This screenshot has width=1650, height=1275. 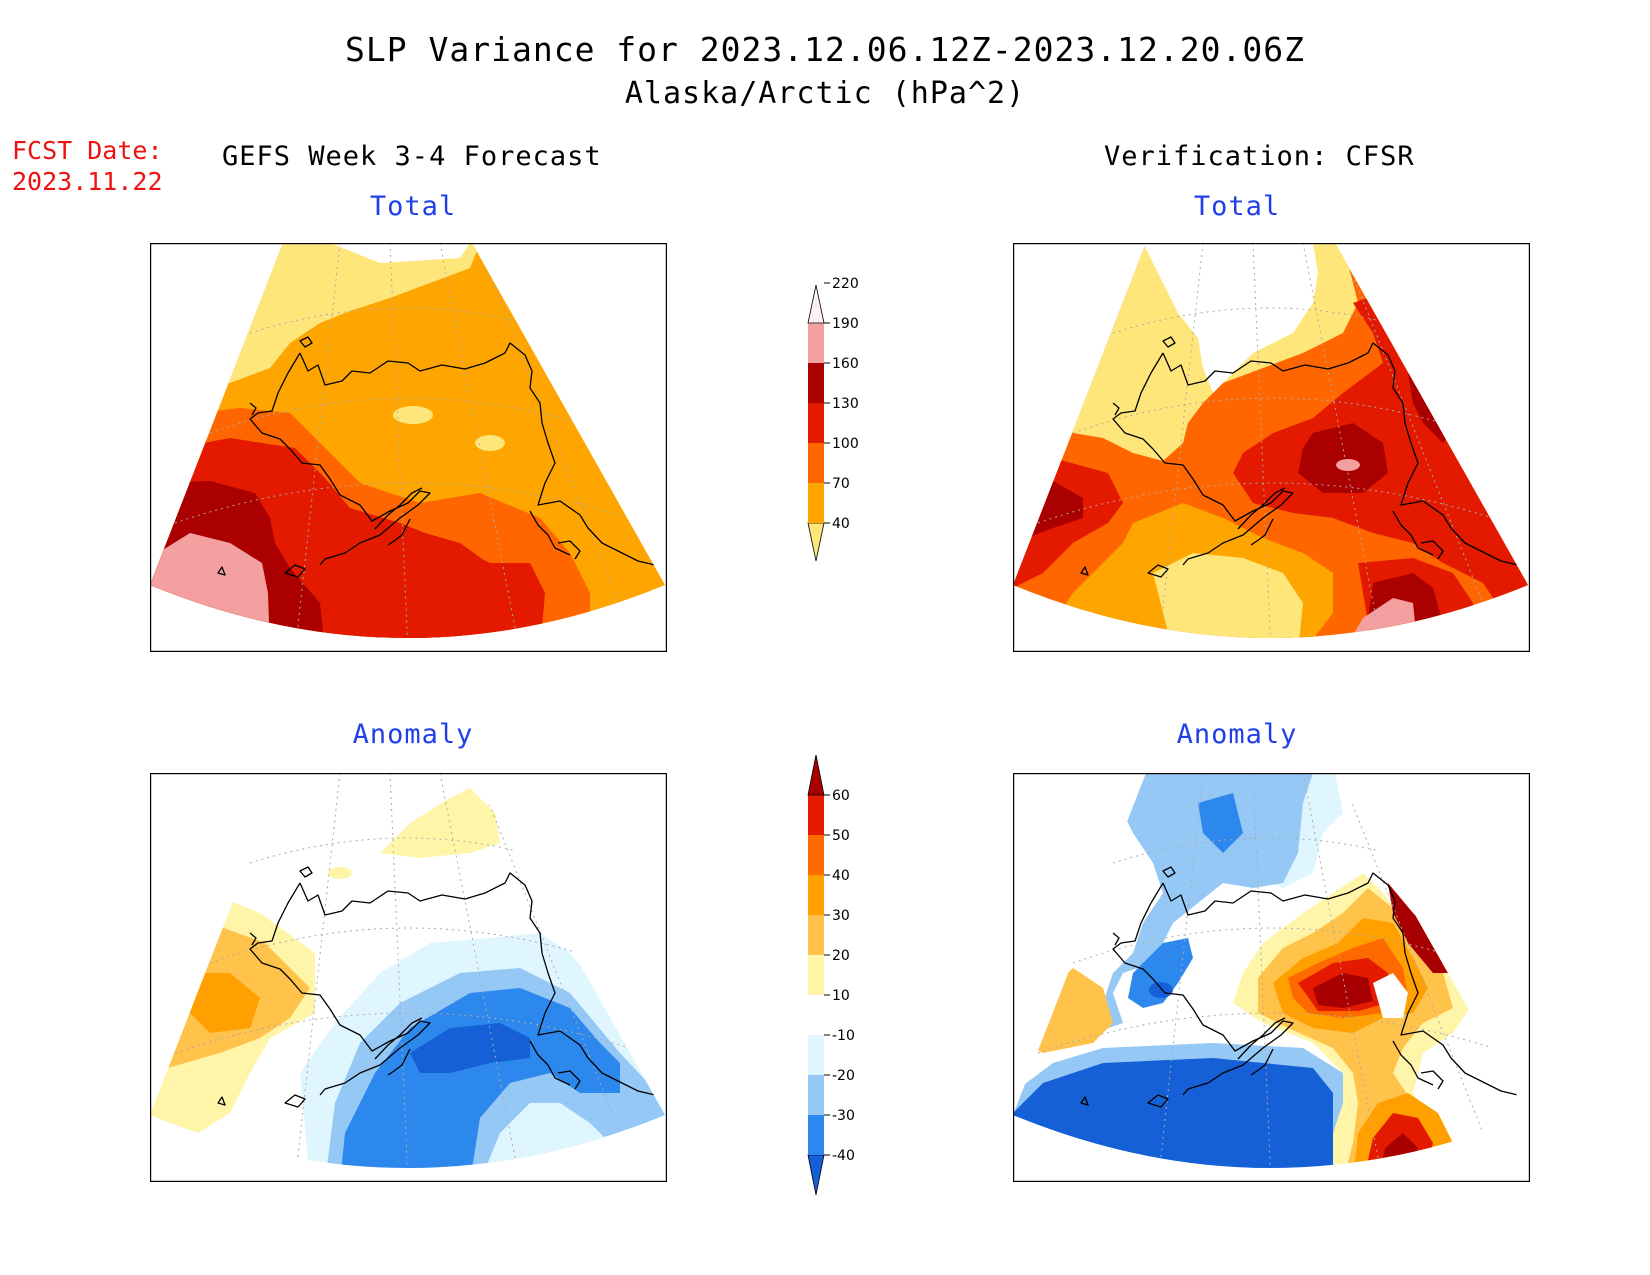 I want to click on total-colorbar-label: 130, so click(x=845, y=404).